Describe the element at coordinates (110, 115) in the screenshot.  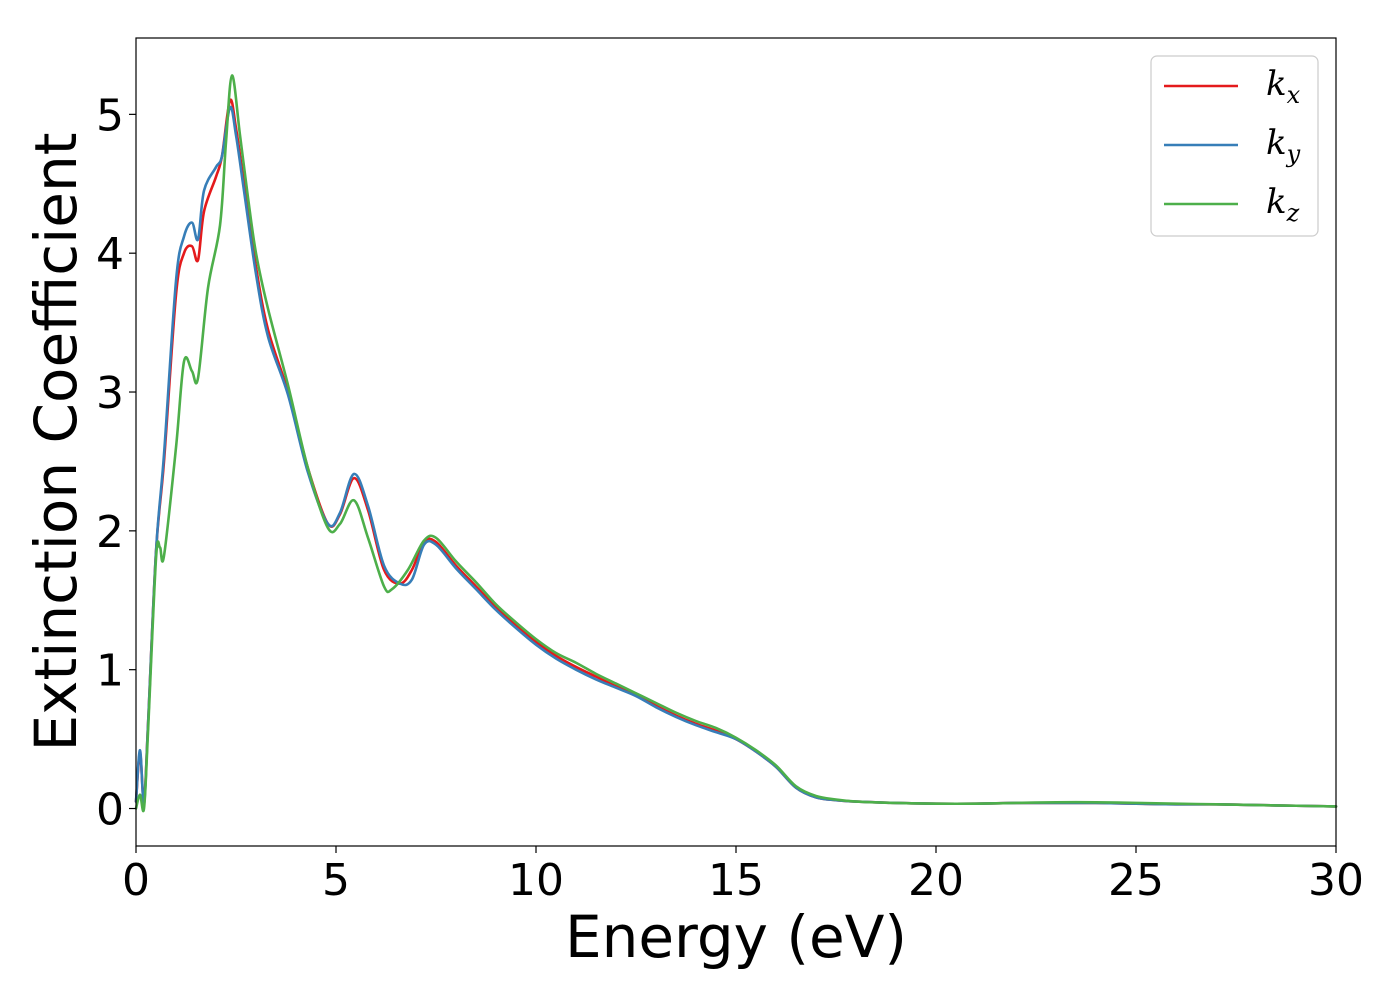
I see `y-tick-label: 5` at that location.